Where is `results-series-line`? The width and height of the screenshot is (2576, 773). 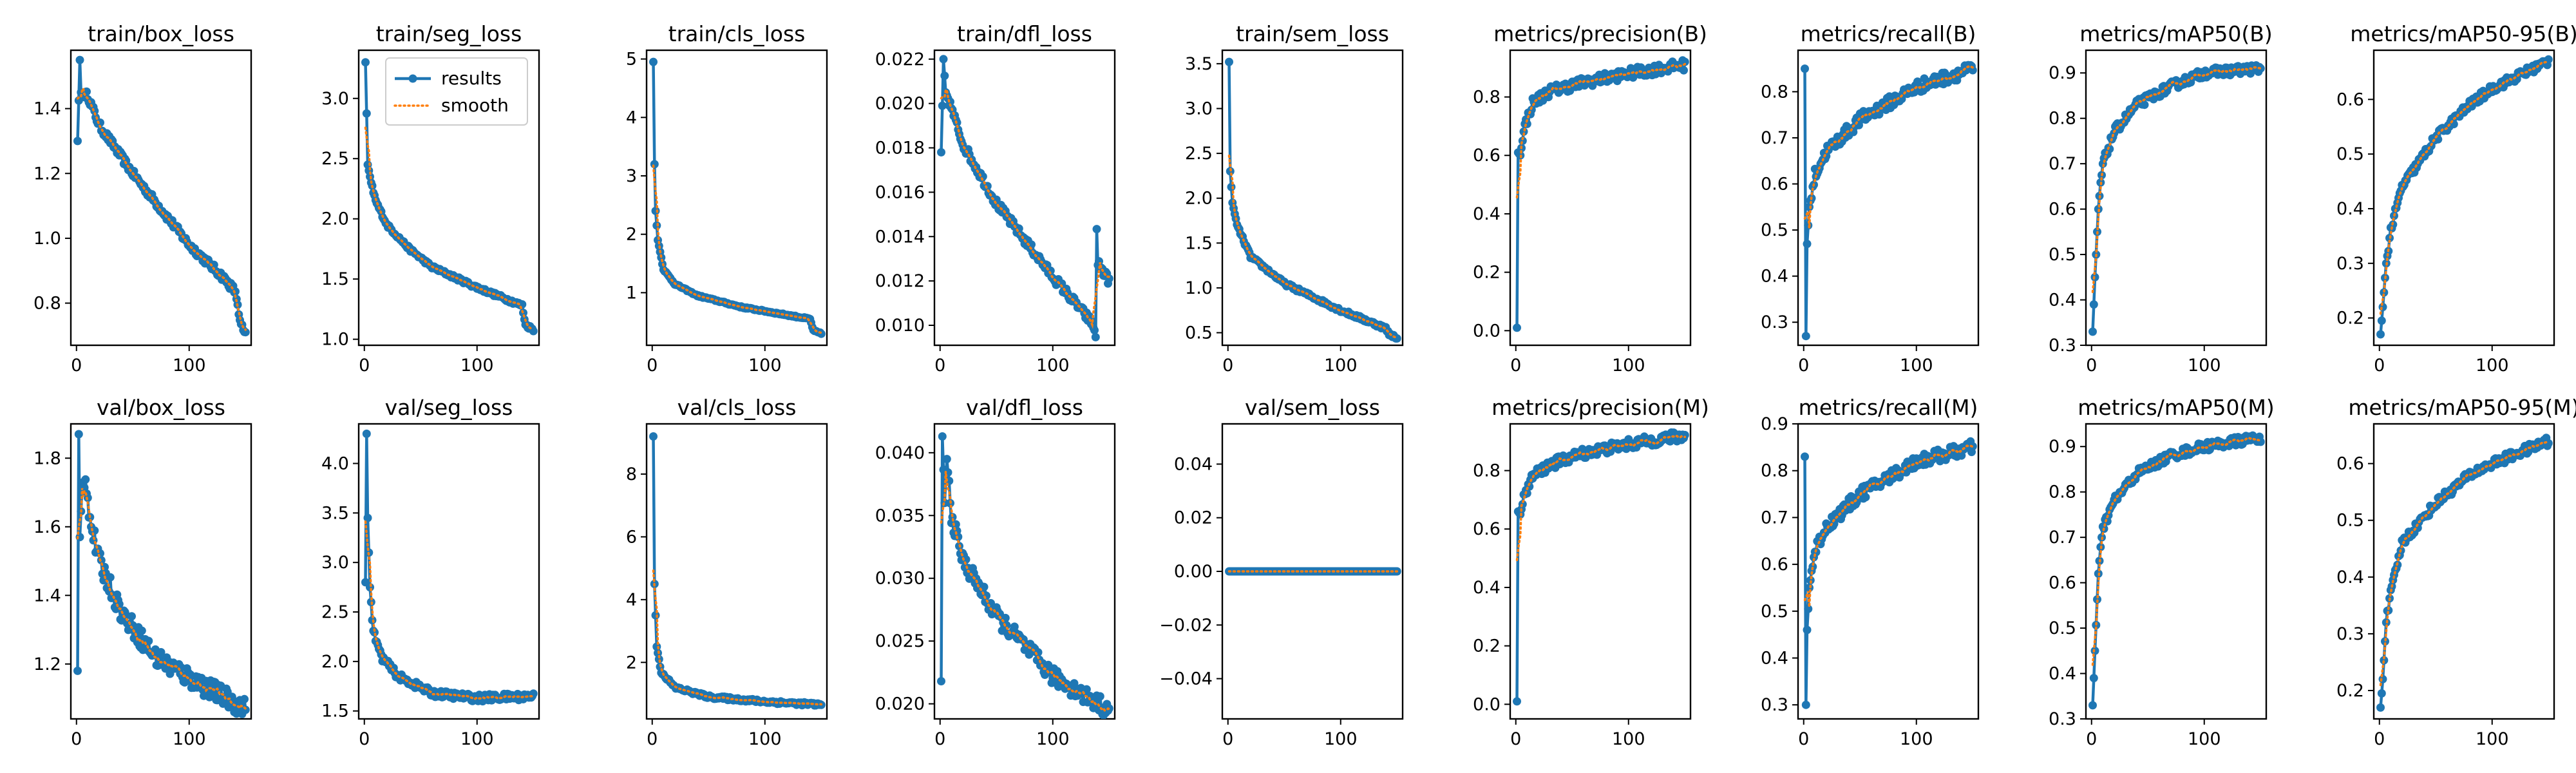 results-series-line is located at coordinates (737, 199).